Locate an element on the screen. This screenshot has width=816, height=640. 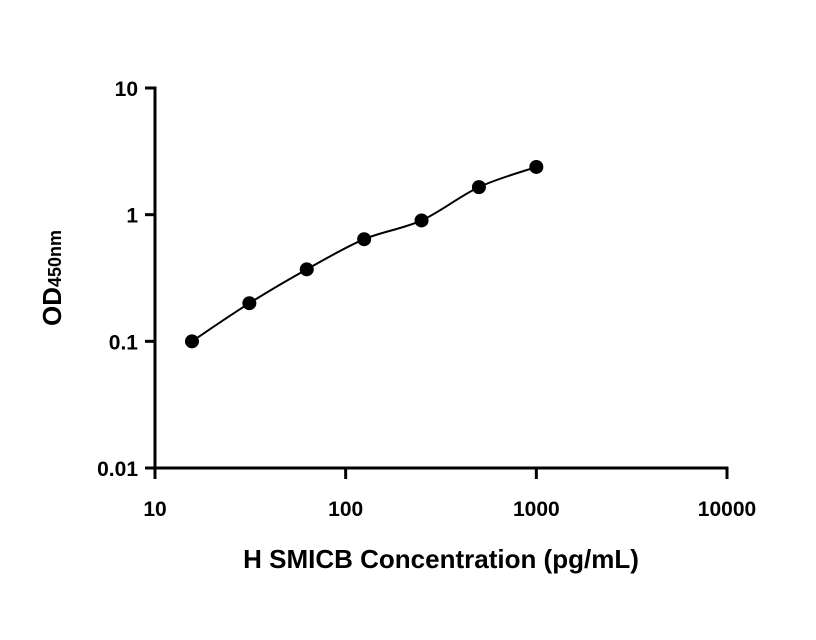
y-ticks: 0.01 0.1 1 10 is located at coordinates (126, 279).